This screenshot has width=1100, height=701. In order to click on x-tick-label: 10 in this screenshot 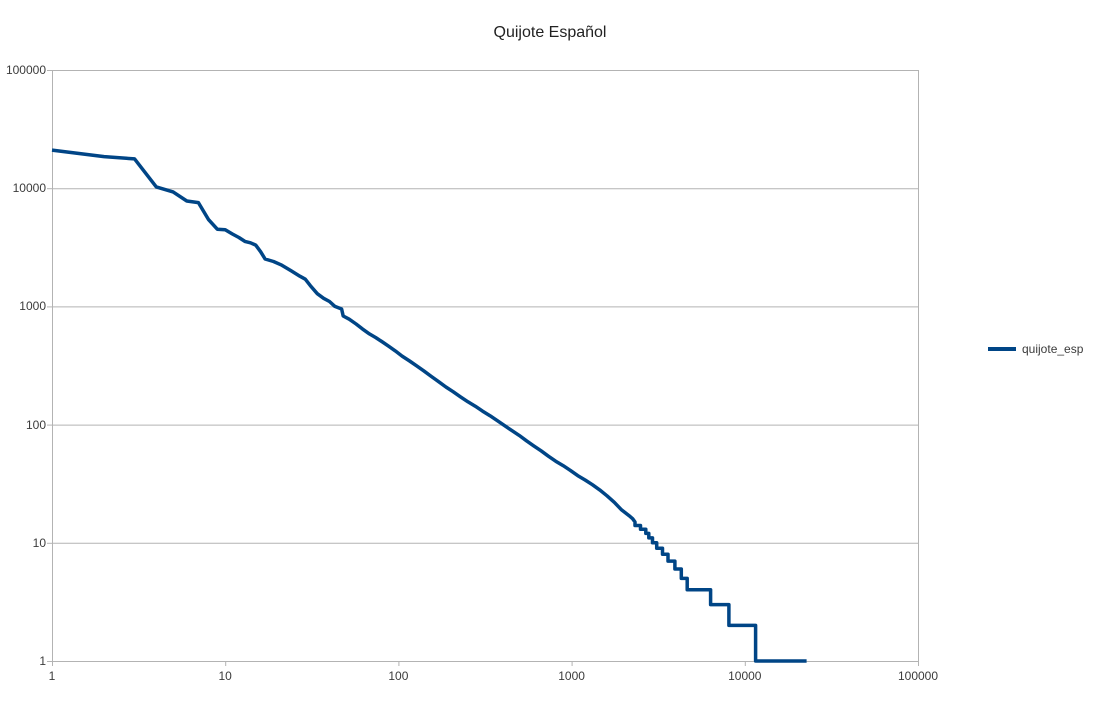, I will do `click(225, 676)`.